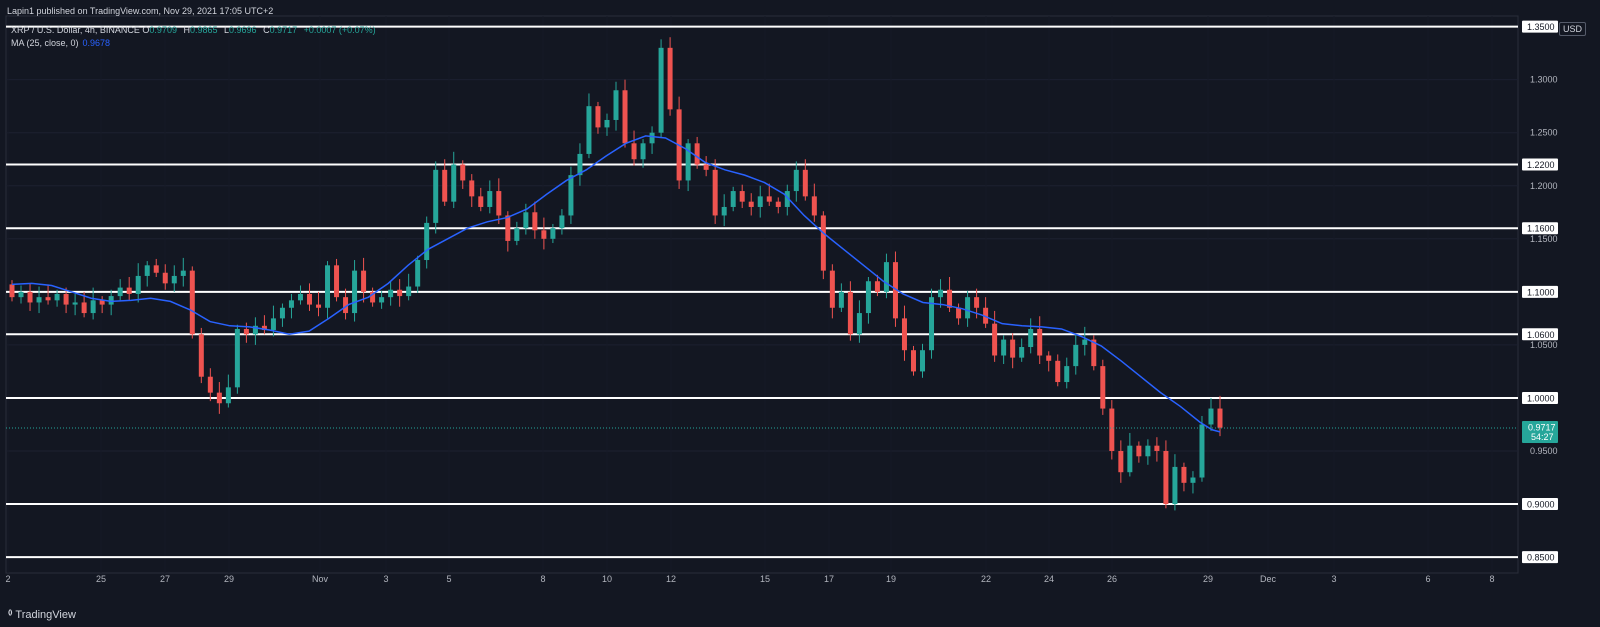  What do you see at coordinates (1544, 186) in the screenshot?
I see `y-tick-label: 1.2000` at bounding box center [1544, 186].